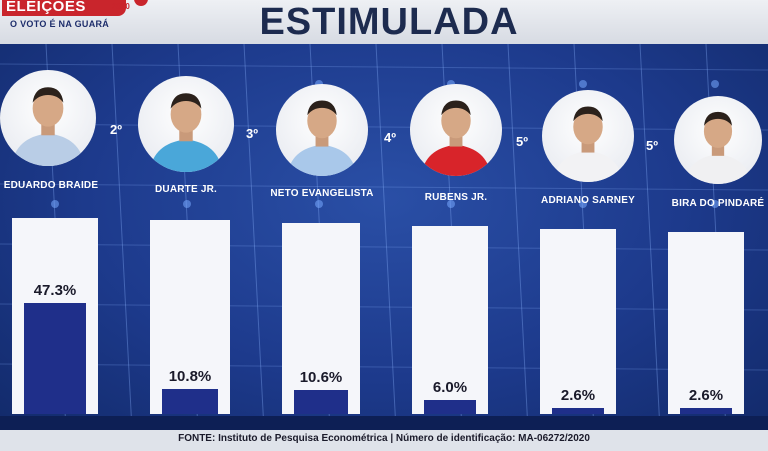 The height and width of the screenshot is (451, 768). I want to click on logo-title: ELEIÇÕES, so click(64, 8).